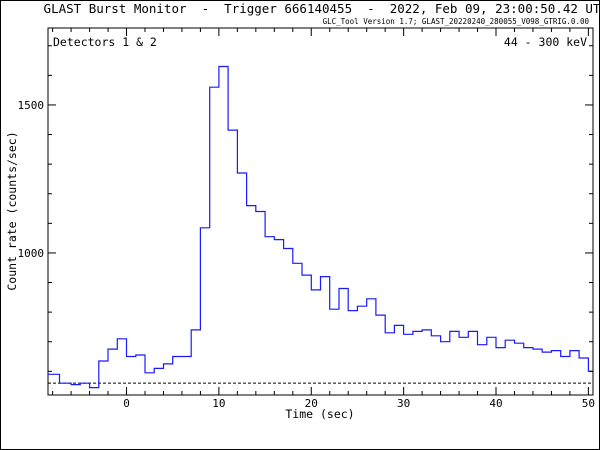  I want to click on detectors-label: Detectors 1 & 2, so click(105, 42).